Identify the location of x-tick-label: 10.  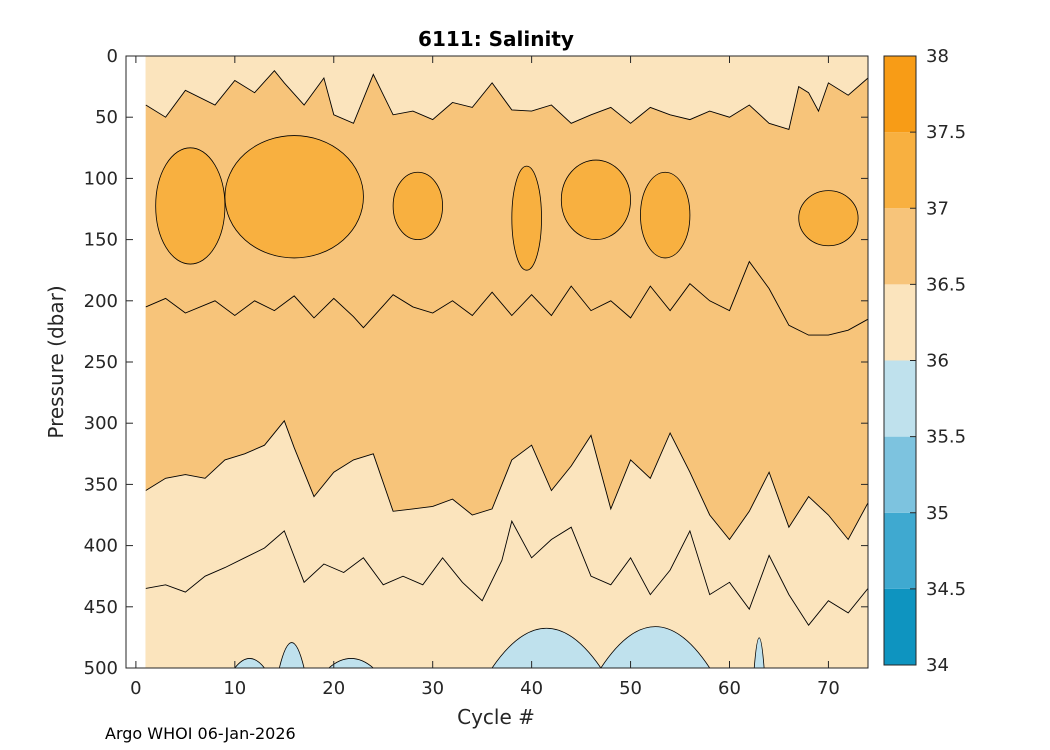
(234, 688).